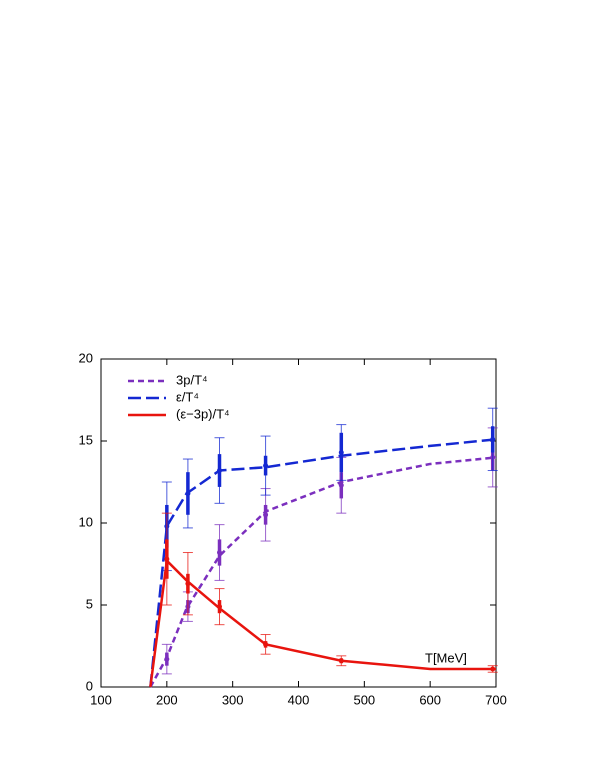 Image resolution: width=599 pixels, height=781 pixels. I want to click on x-tick-label: 100, so click(101, 699).